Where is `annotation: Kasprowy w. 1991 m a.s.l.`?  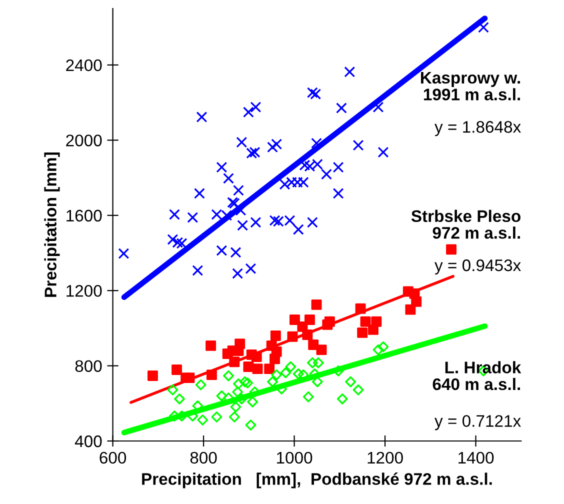 annotation: Kasprowy w. 1991 m a.s.l. is located at coordinates (470, 86).